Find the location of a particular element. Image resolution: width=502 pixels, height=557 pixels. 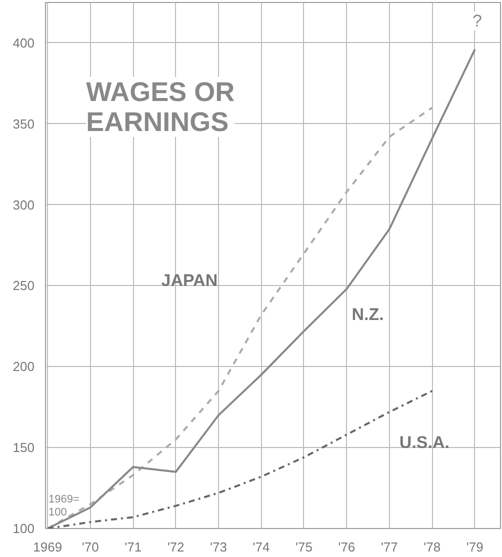

x-tick-label: '75 is located at coordinates (304, 547).